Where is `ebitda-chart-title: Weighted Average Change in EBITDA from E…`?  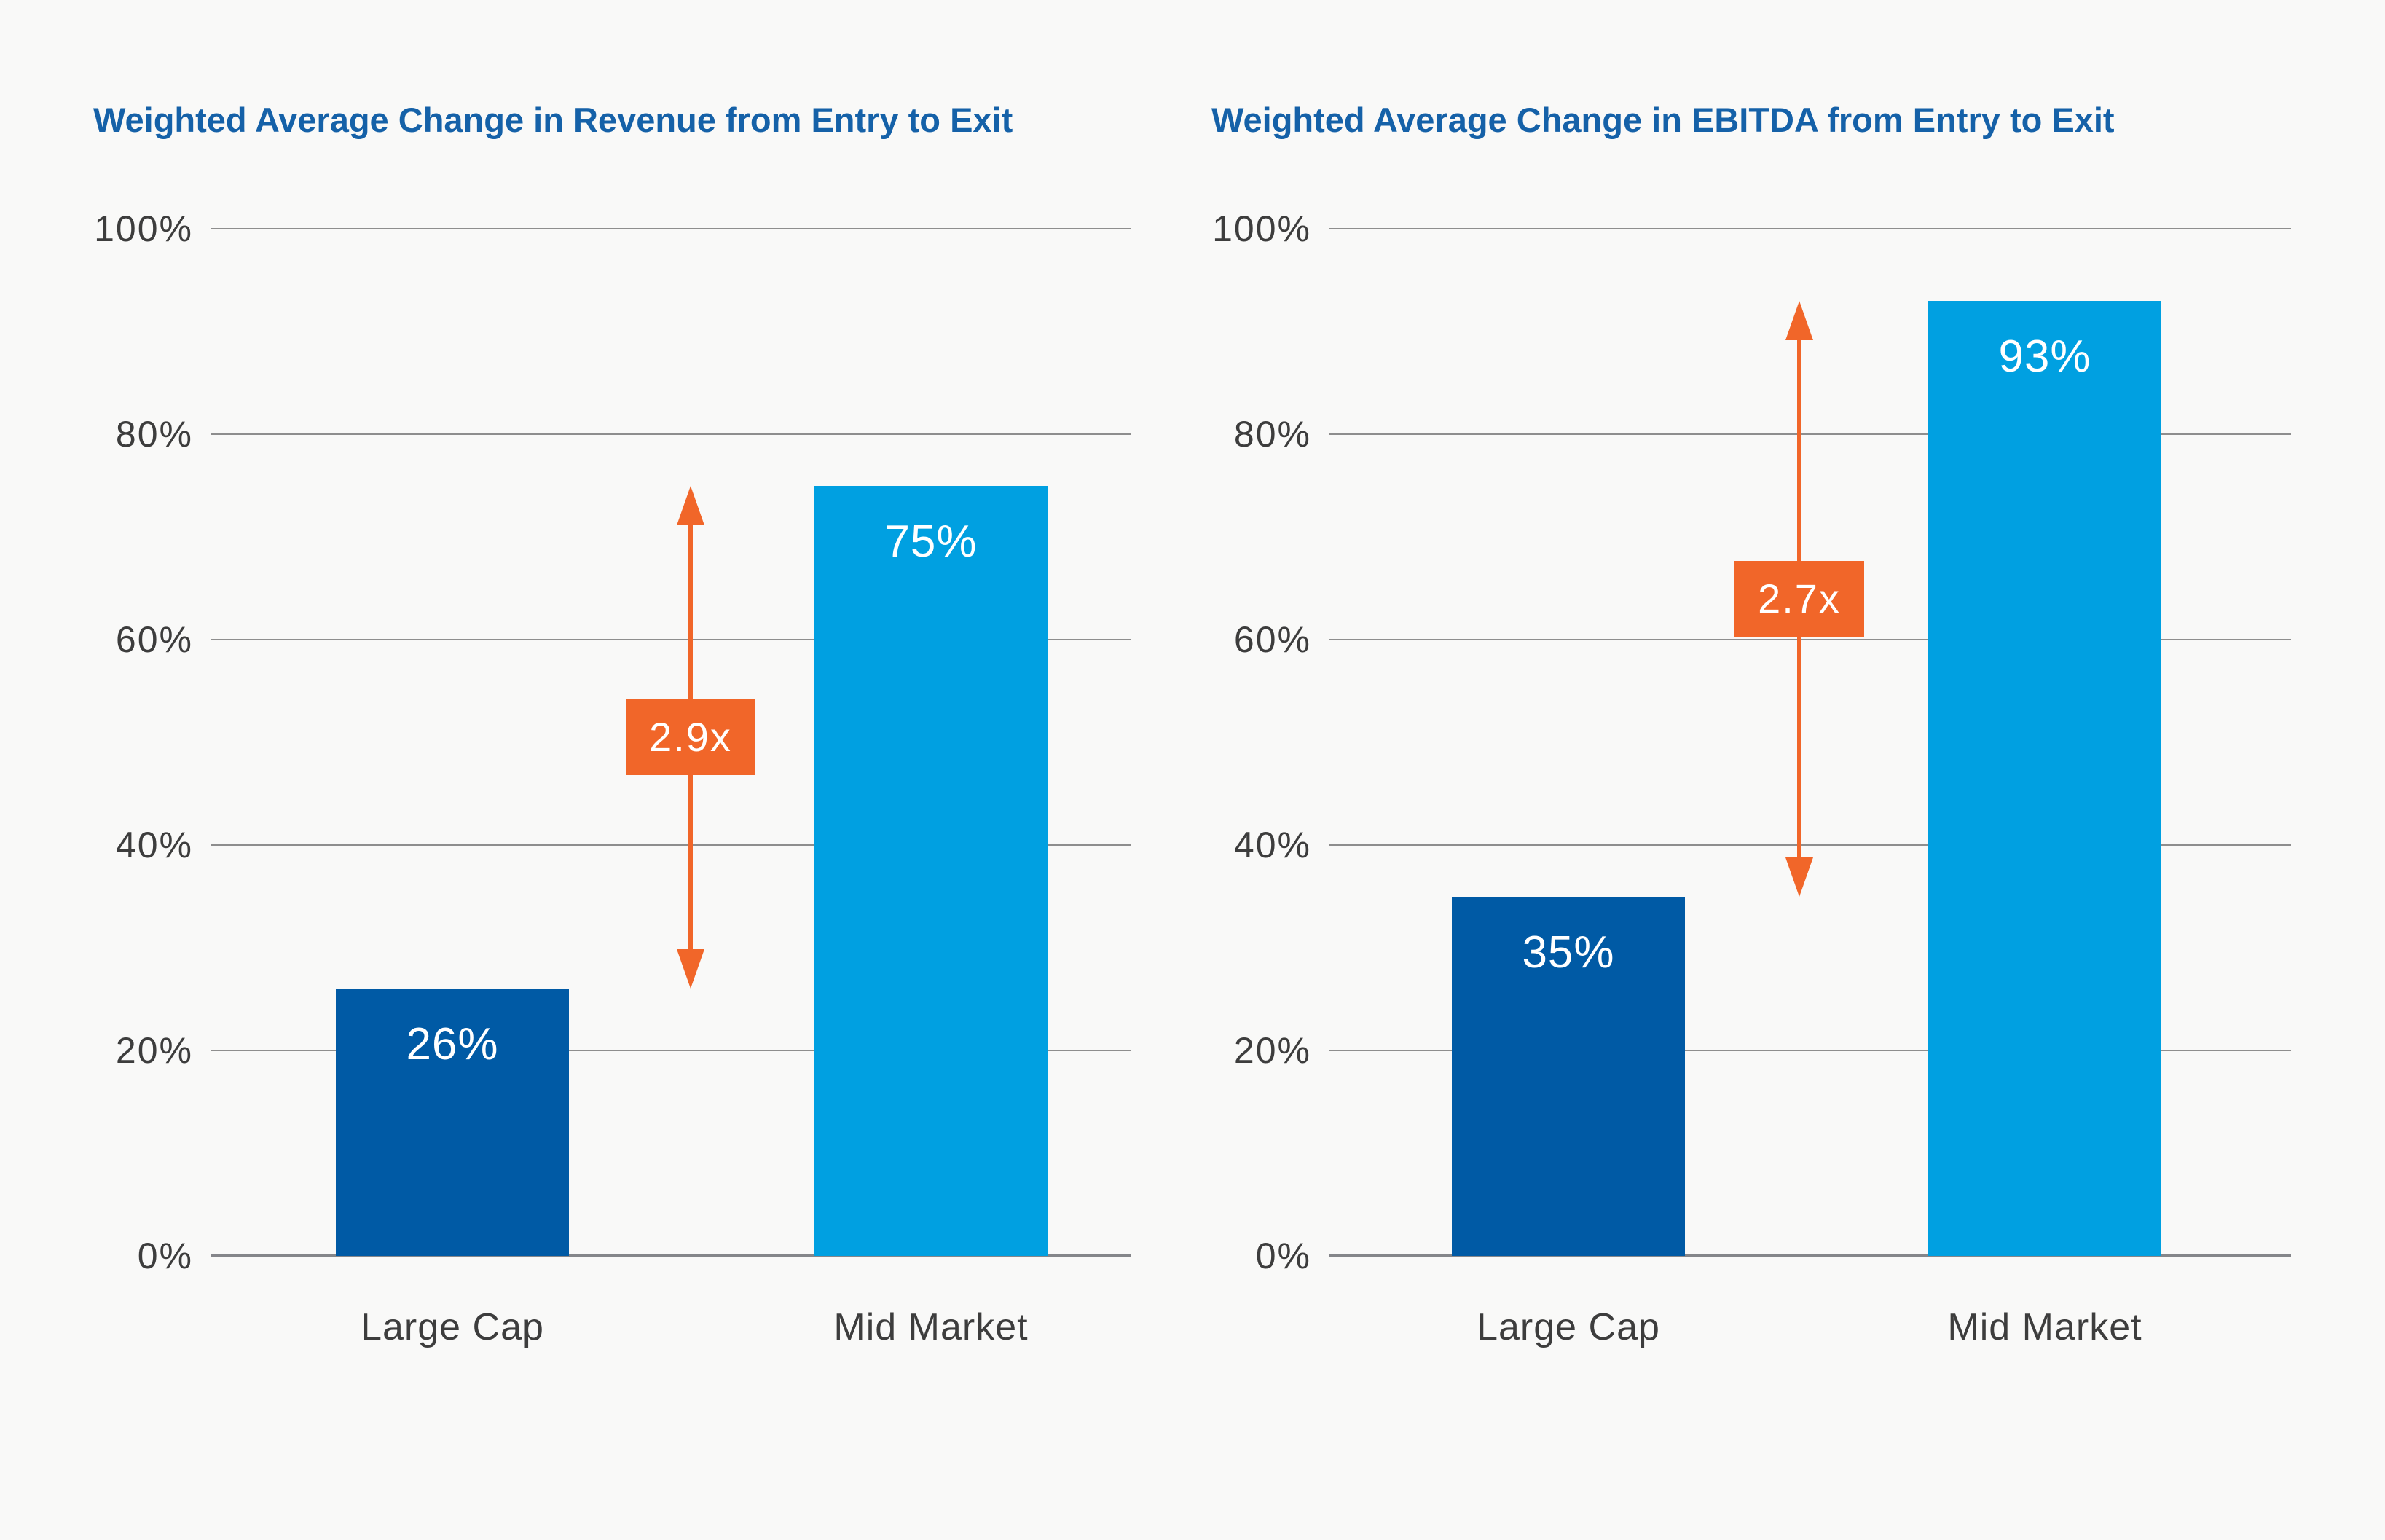 ebitda-chart-title: Weighted Average Change in EBITDA from E… is located at coordinates (1663, 120).